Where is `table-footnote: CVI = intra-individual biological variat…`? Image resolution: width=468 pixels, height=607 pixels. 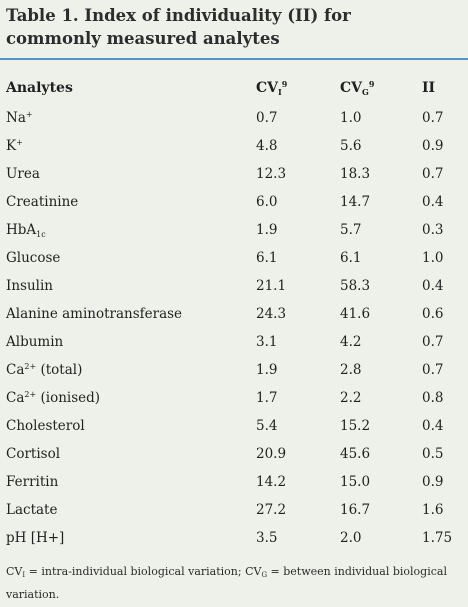
table-footnote: CVI = intra-individual biological variat… is located at coordinates (226, 583).